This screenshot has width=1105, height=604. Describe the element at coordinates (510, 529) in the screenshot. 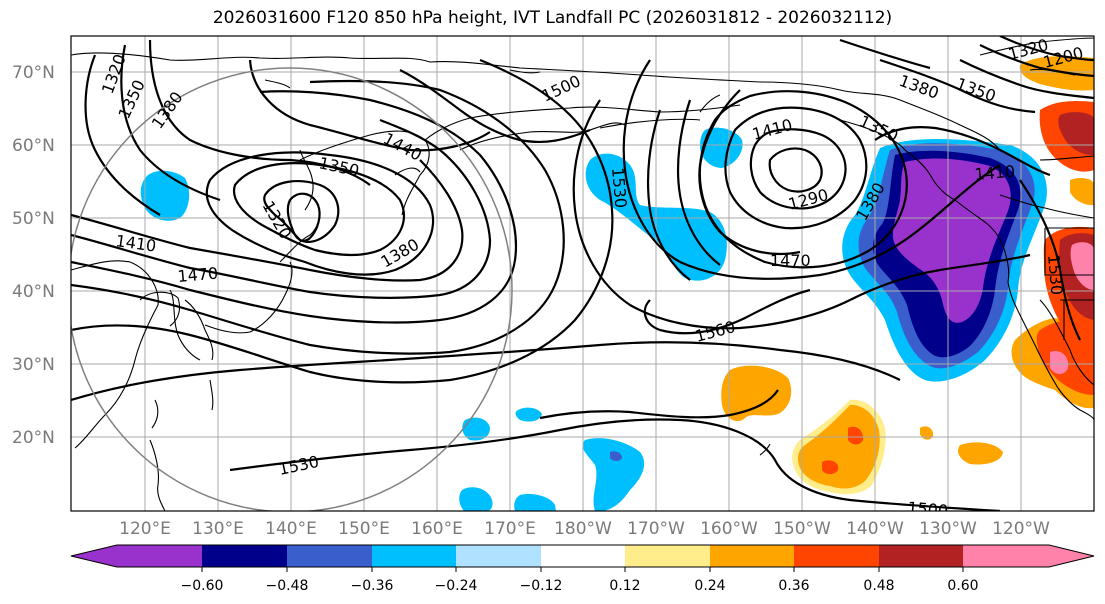

I see `lon-label: 170°E` at that location.